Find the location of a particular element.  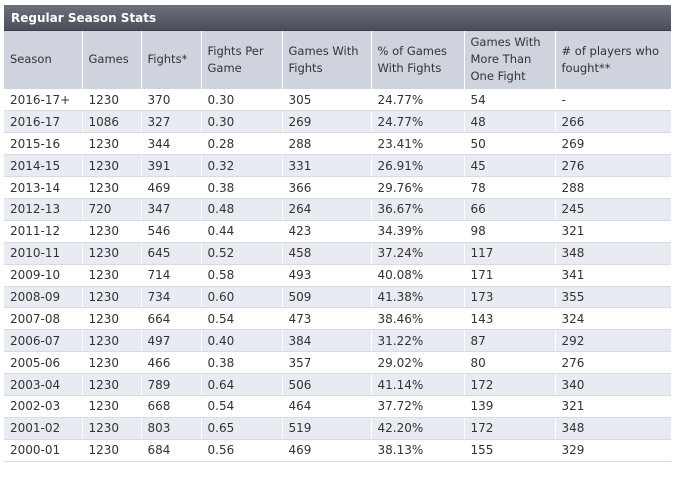

table-cell: 2014-15 is located at coordinates (43, 166).